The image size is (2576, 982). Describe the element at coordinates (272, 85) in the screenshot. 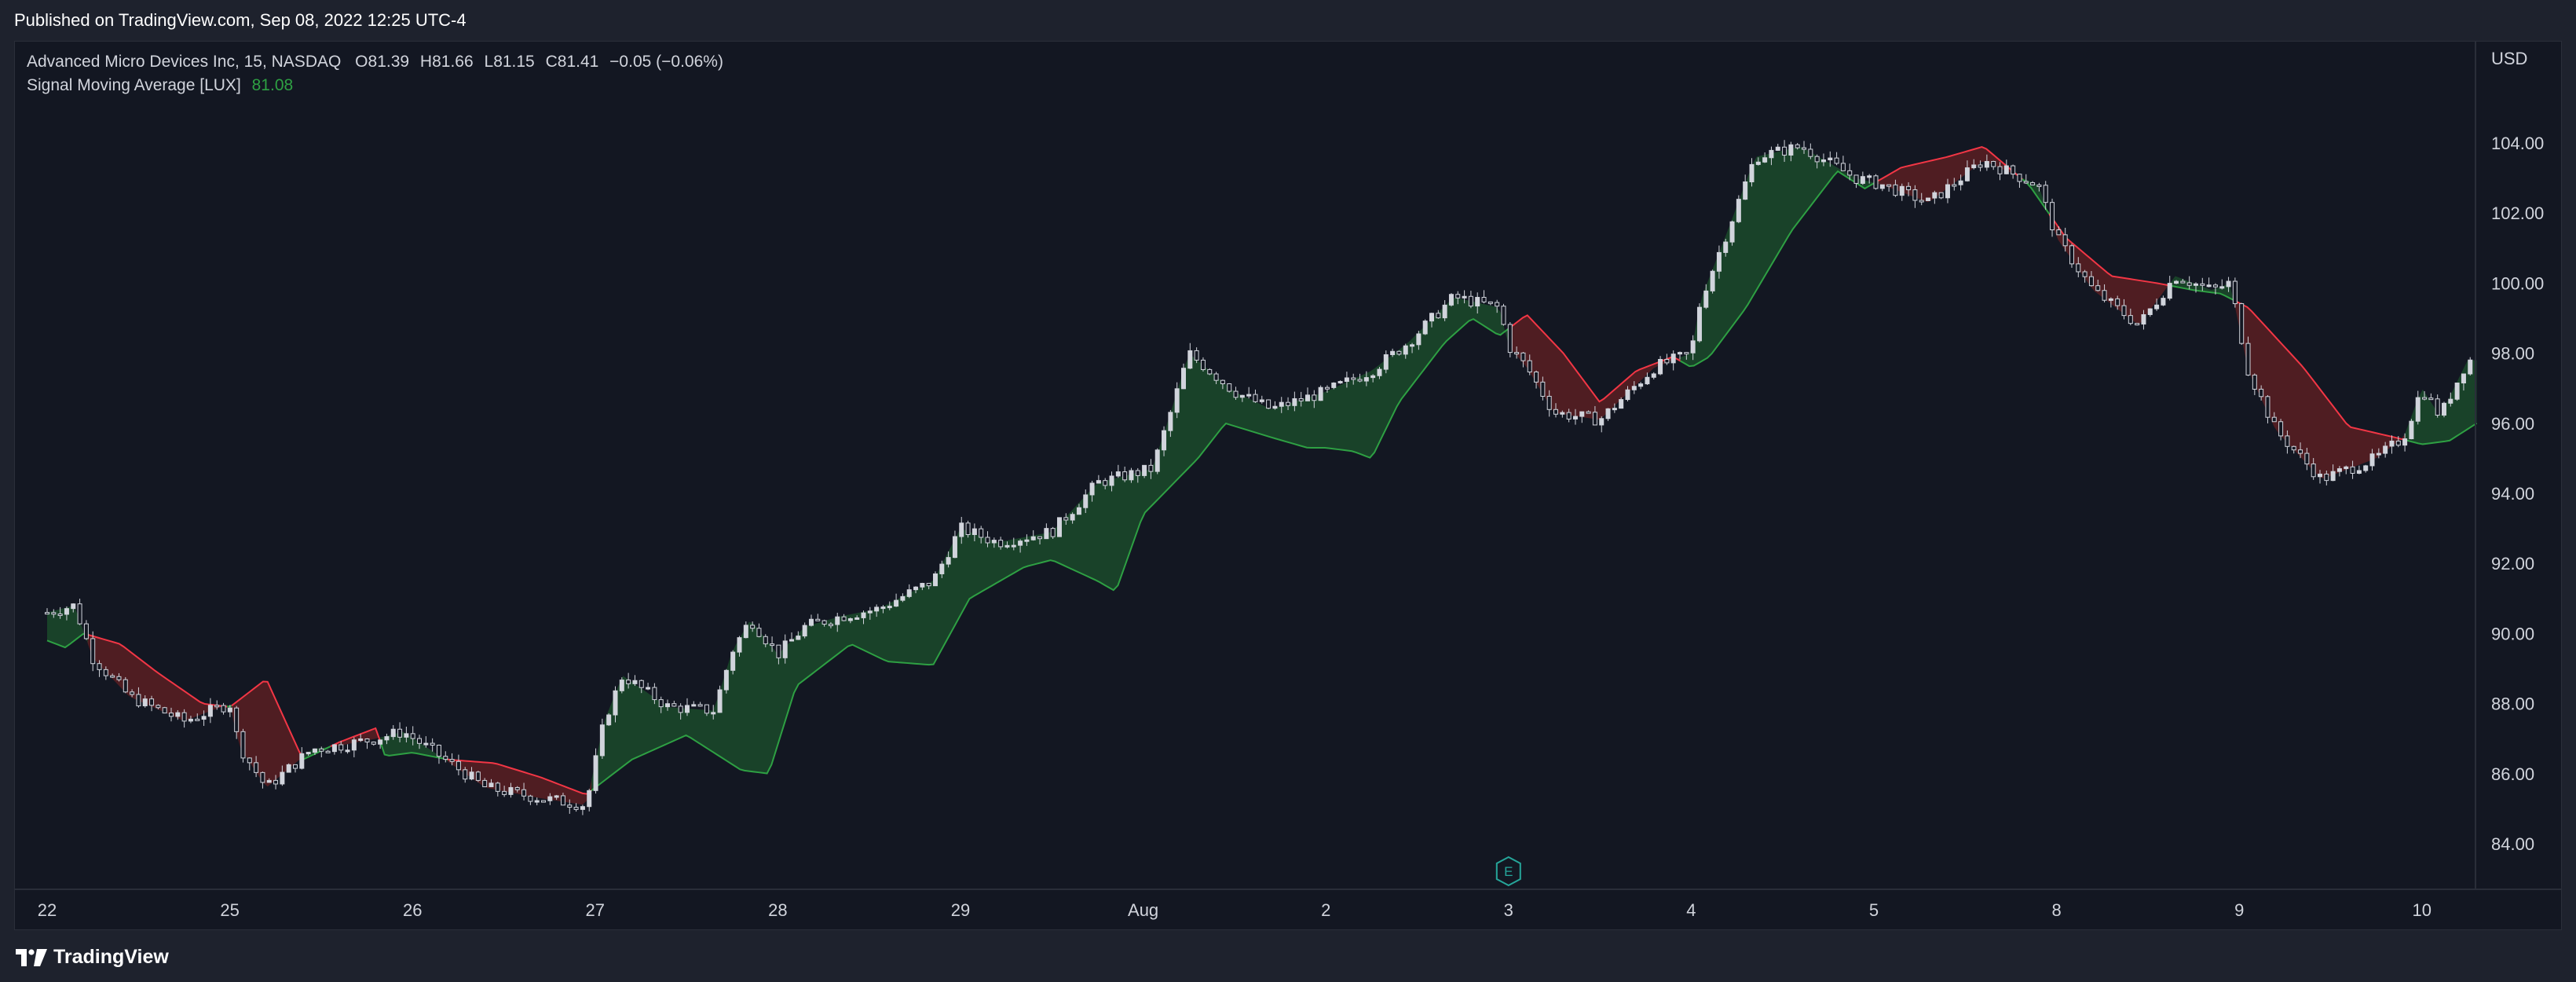

I see `indicator-value: 81.08` at that location.